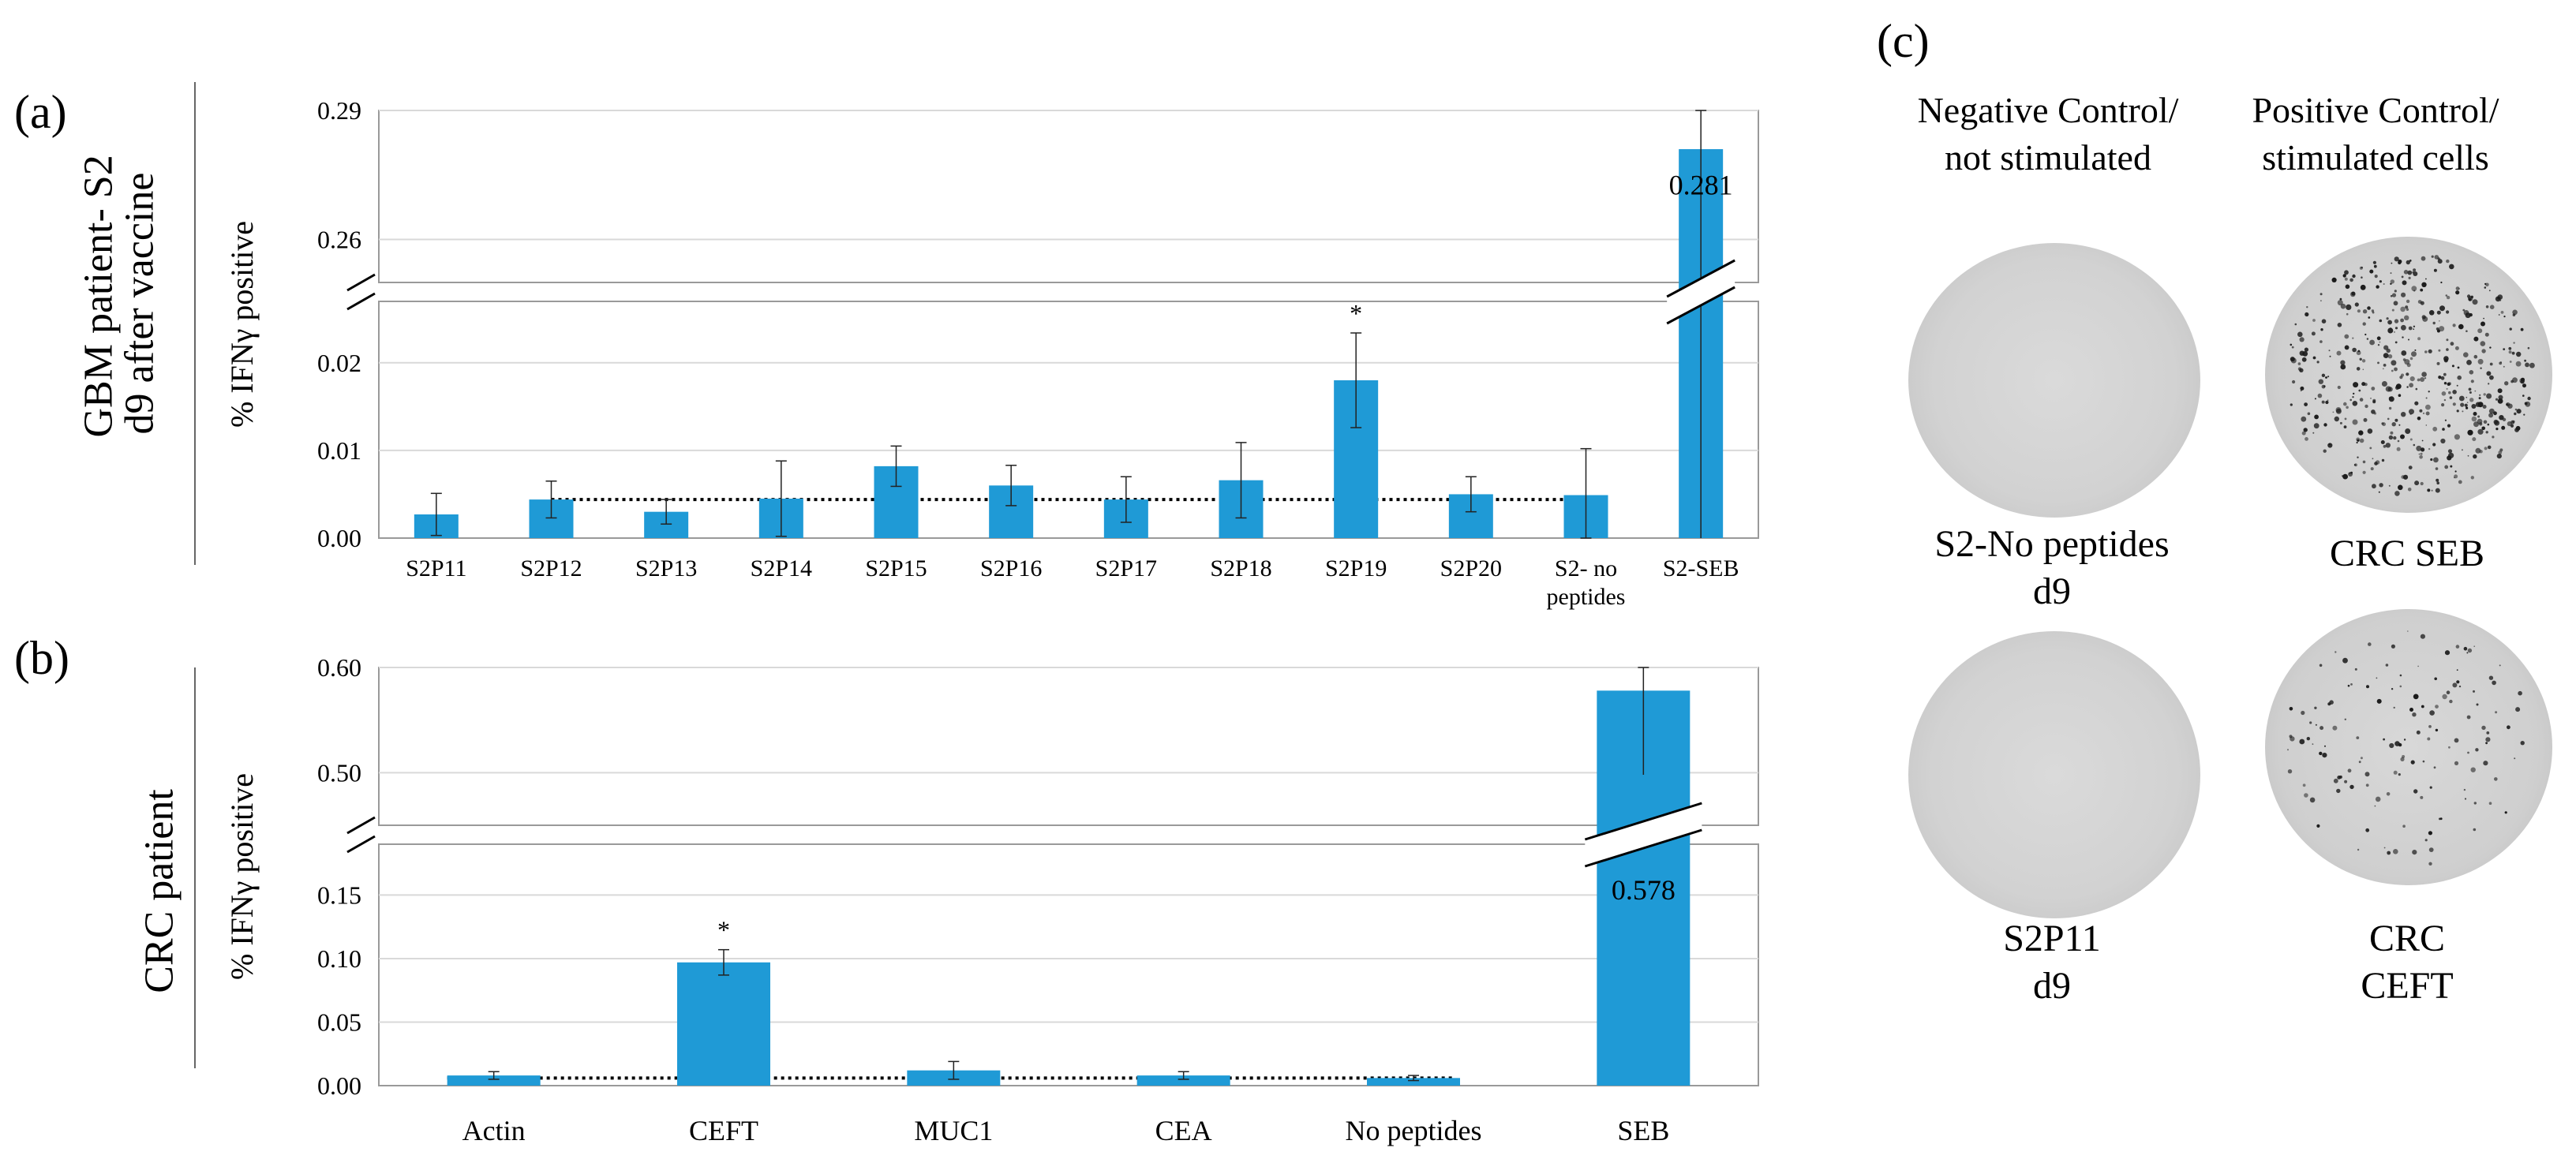 This screenshot has width=2576, height=1174. Describe the element at coordinates (2048, 110) in the screenshot. I see `column-header-negative-line1: Negative Control/` at that location.